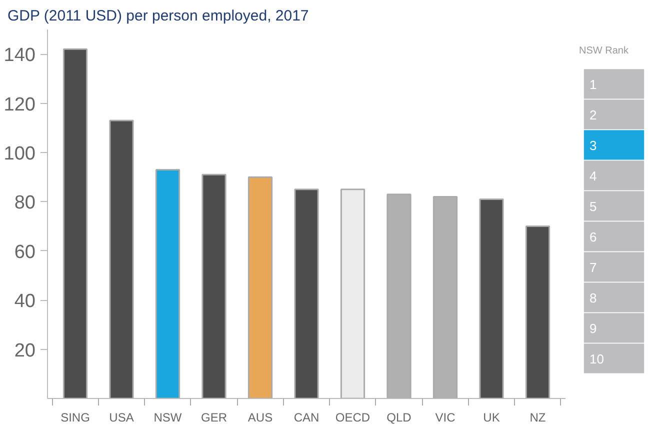 The image size is (651, 433). Describe the element at coordinates (593, 328) in the screenshot. I see `y-tick-label: 9` at that location.